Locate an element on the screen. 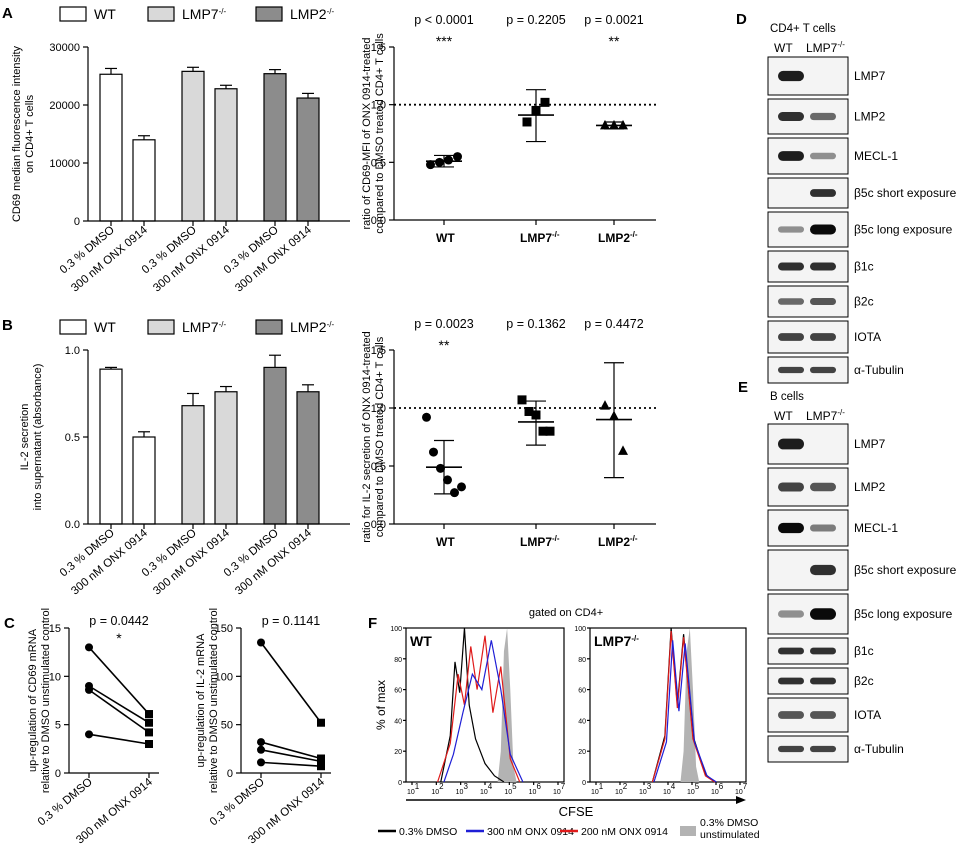 This screenshot has height=845, width=963. panel-letter-f: F is located at coordinates (372, 623).